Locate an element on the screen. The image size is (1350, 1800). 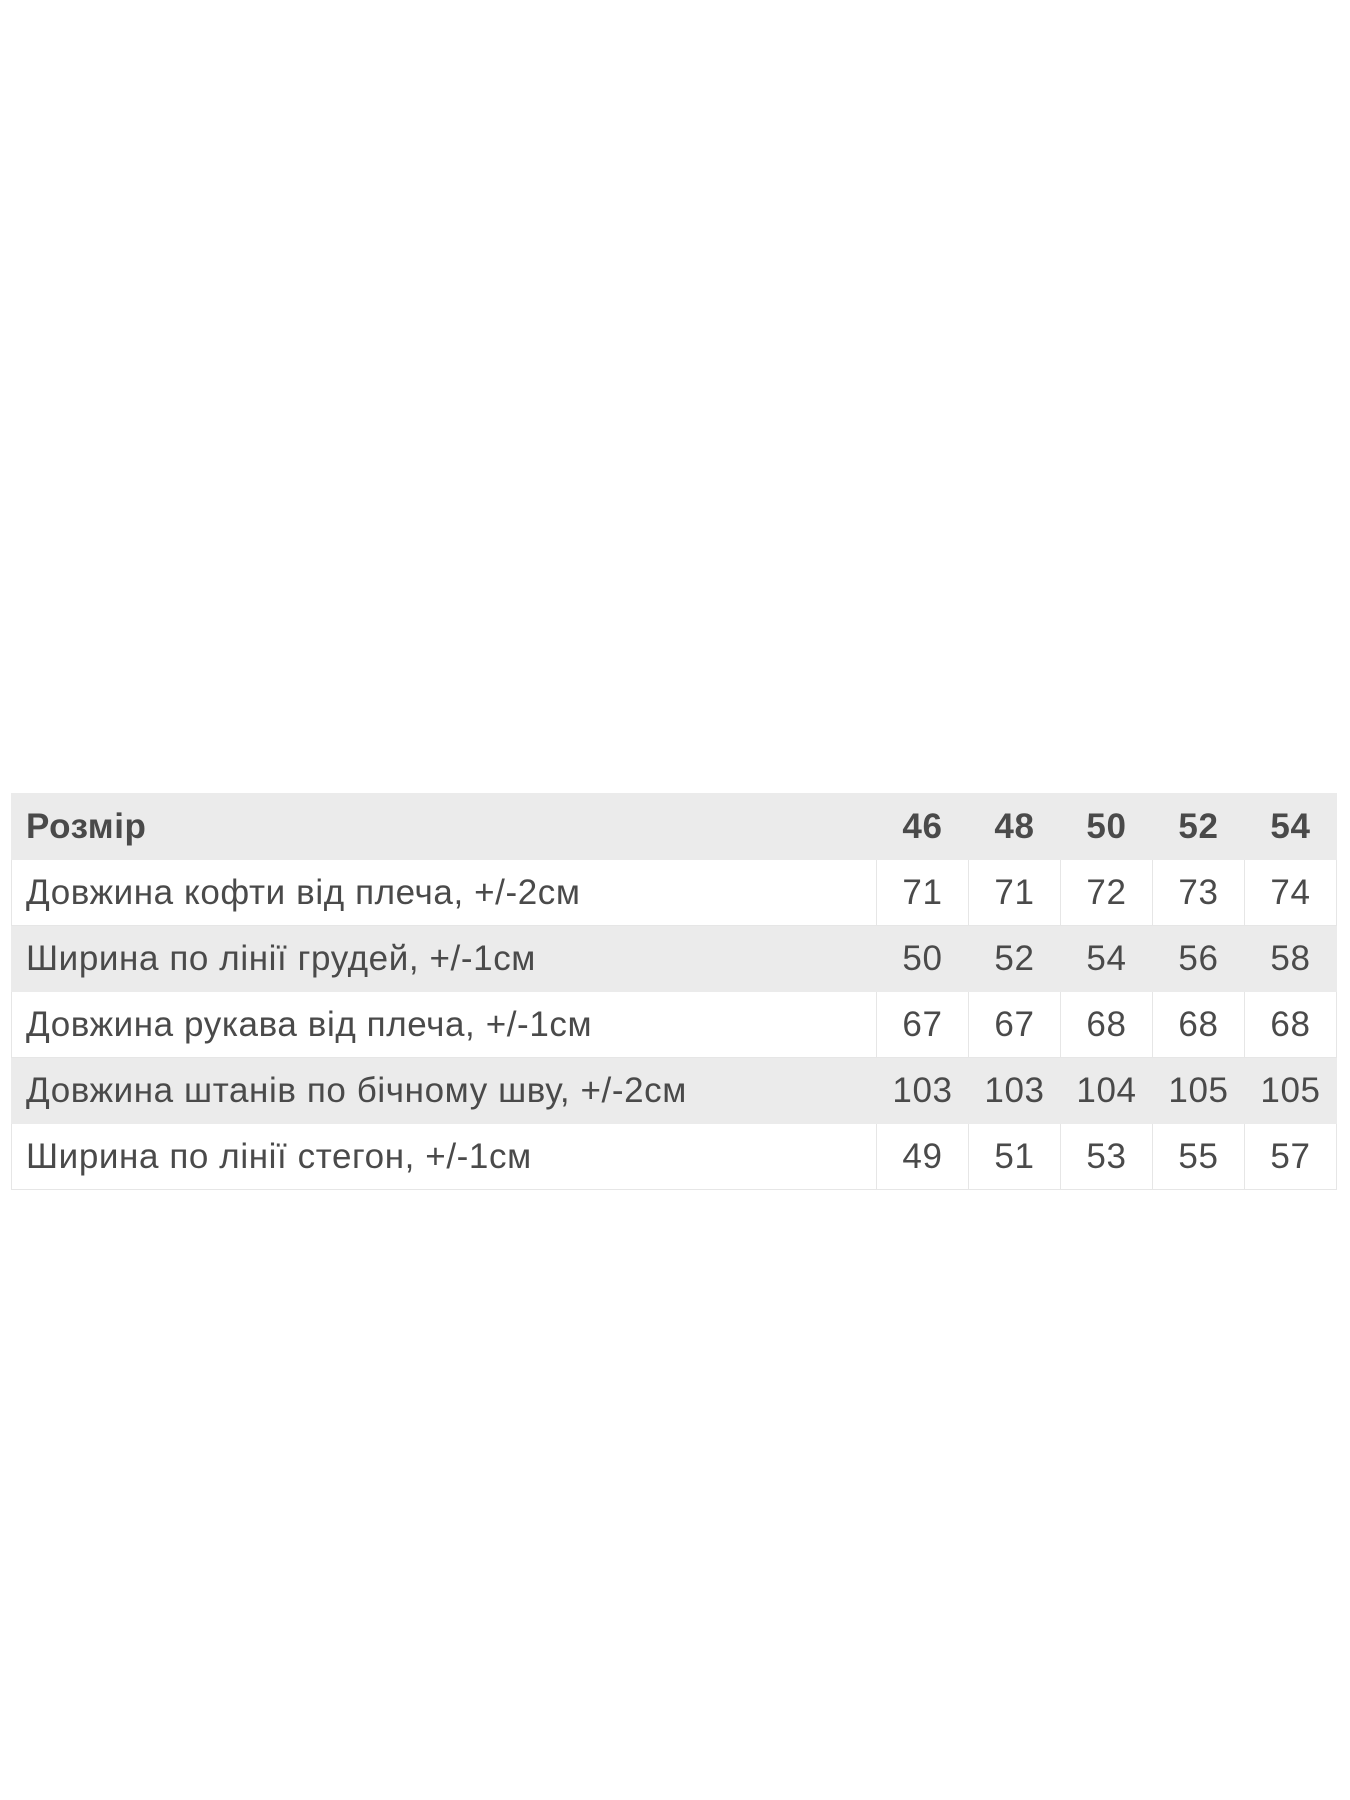
measurement-value: 49 is located at coordinates (922, 1156).